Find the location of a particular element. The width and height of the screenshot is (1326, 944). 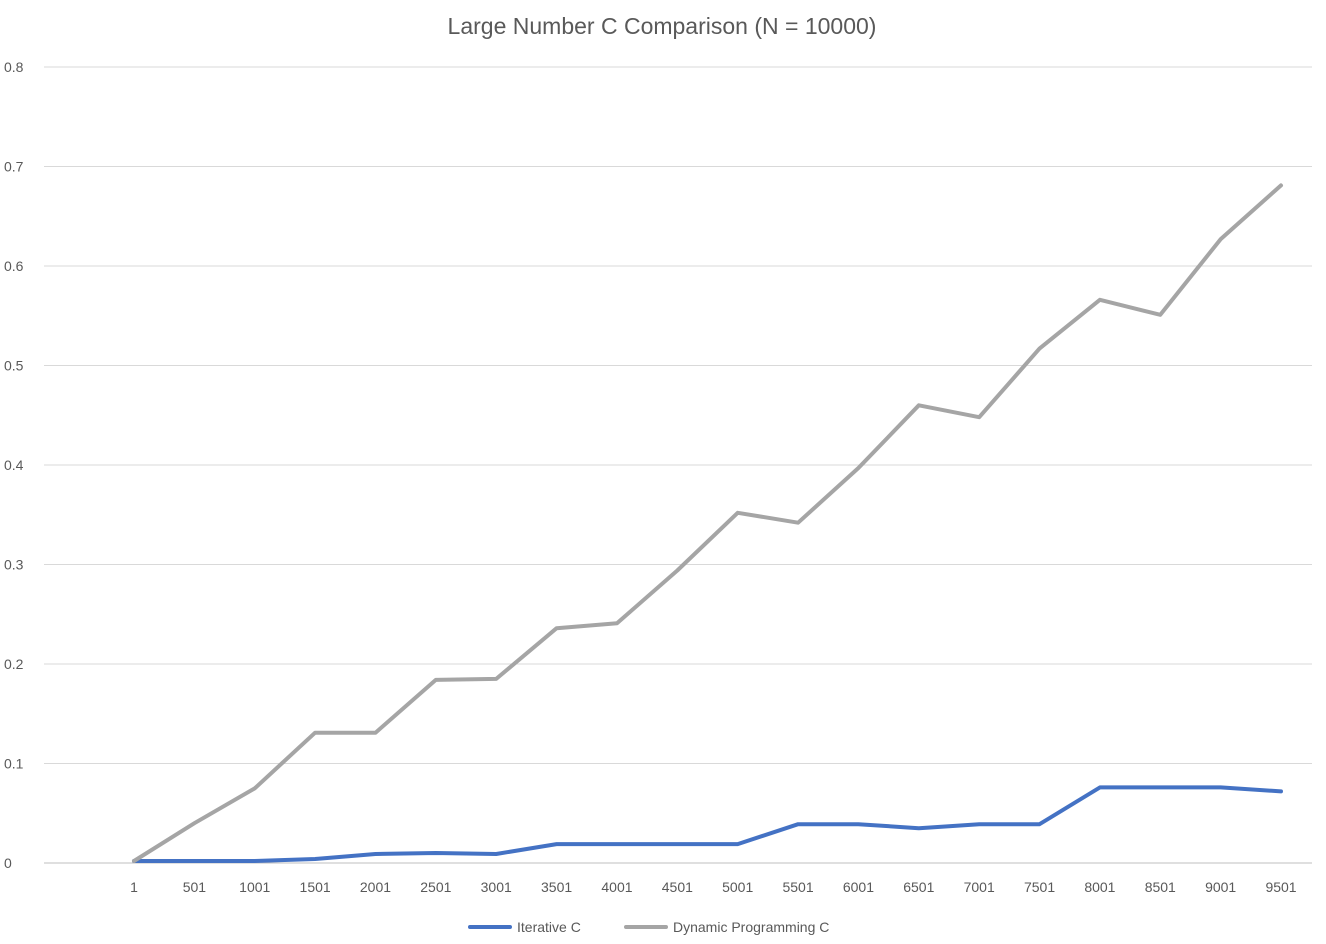

x-tick-label: 4001 is located at coordinates (616, 887).